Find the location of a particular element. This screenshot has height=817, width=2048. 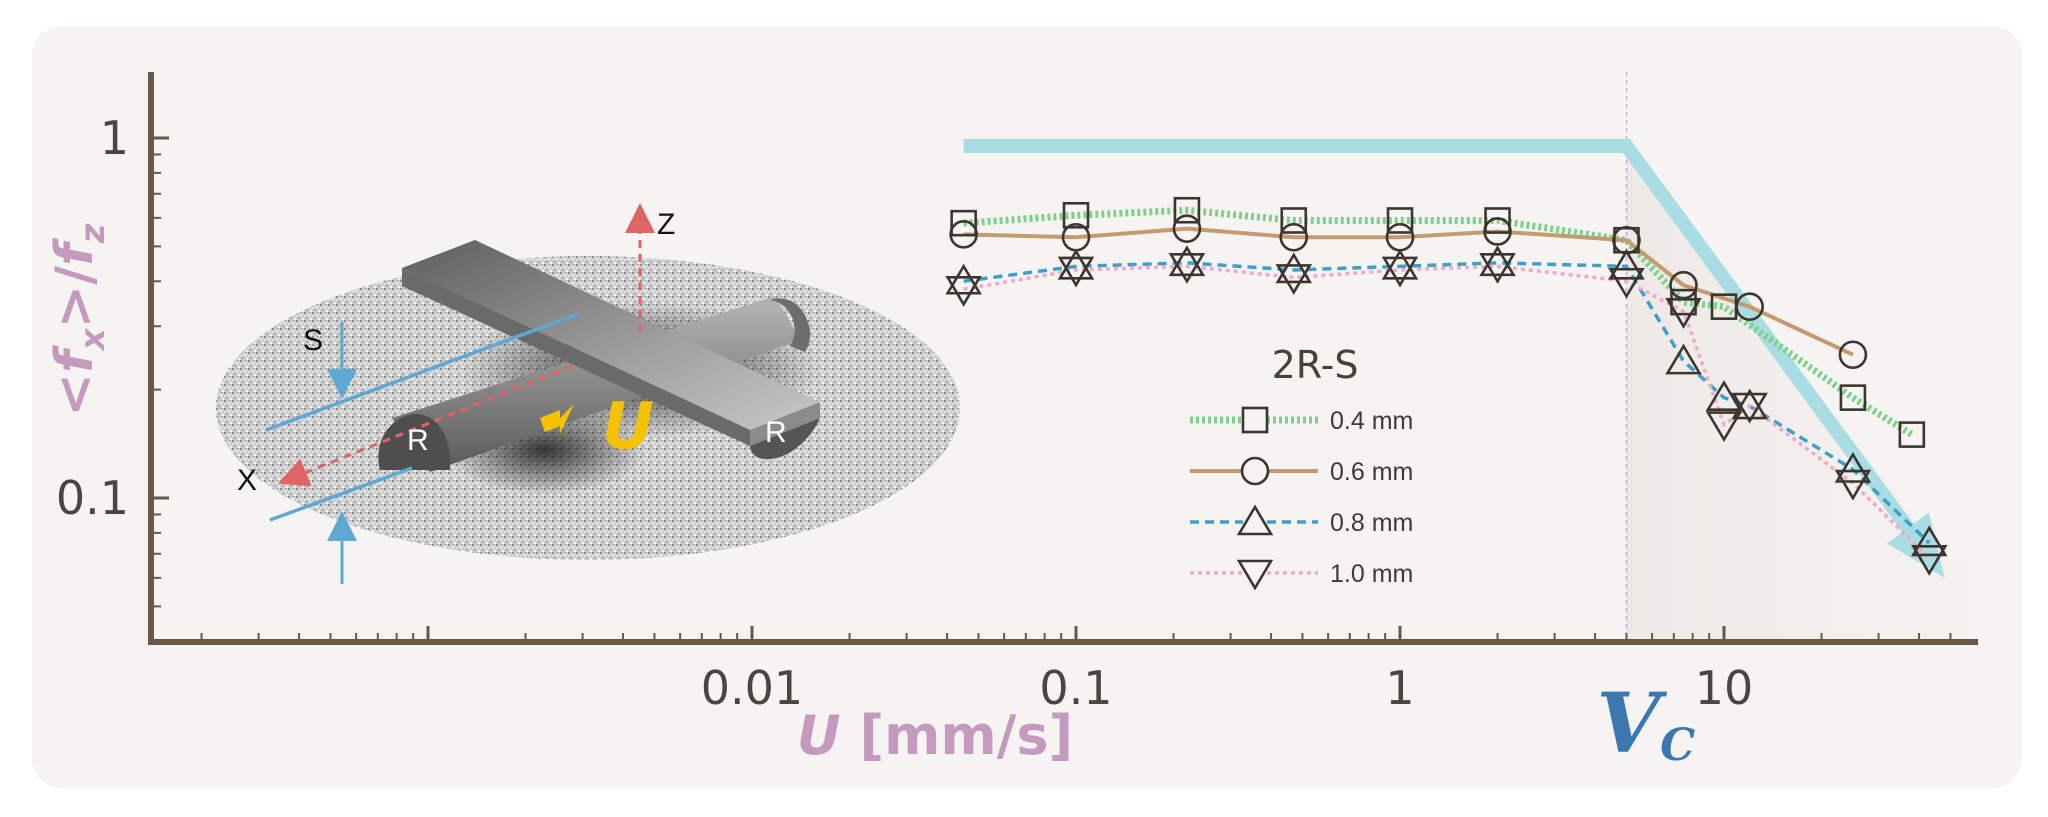

x-tick-label: 1 is located at coordinates (1399, 688).